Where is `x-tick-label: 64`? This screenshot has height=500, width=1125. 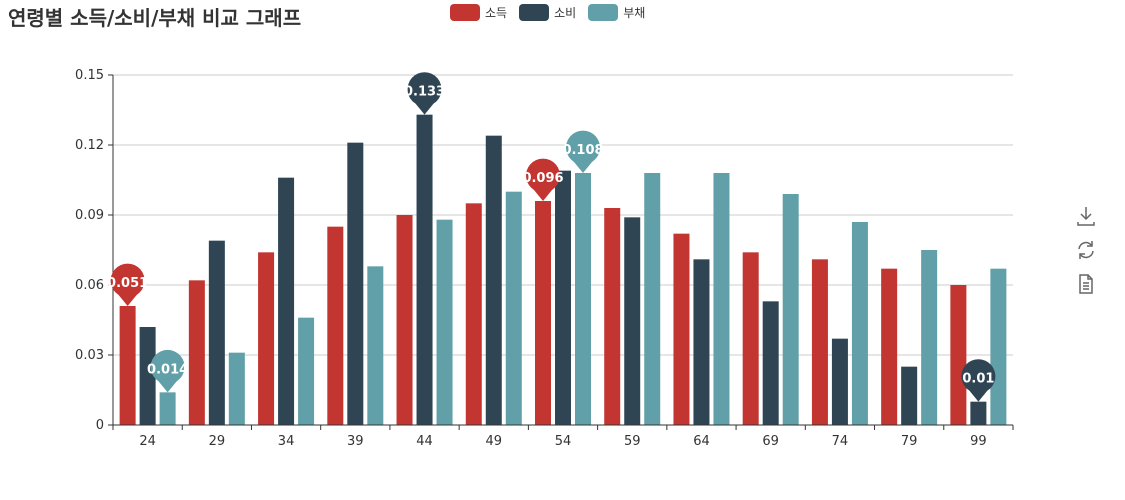 x-tick-label: 64 is located at coordinates (701, 441).